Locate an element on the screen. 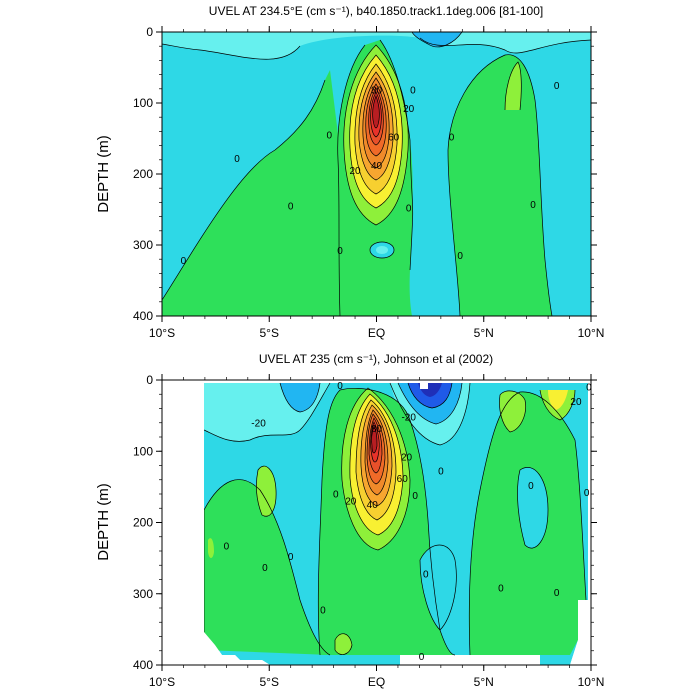  fill-sky-south2 is located at coordinates (300, 397).